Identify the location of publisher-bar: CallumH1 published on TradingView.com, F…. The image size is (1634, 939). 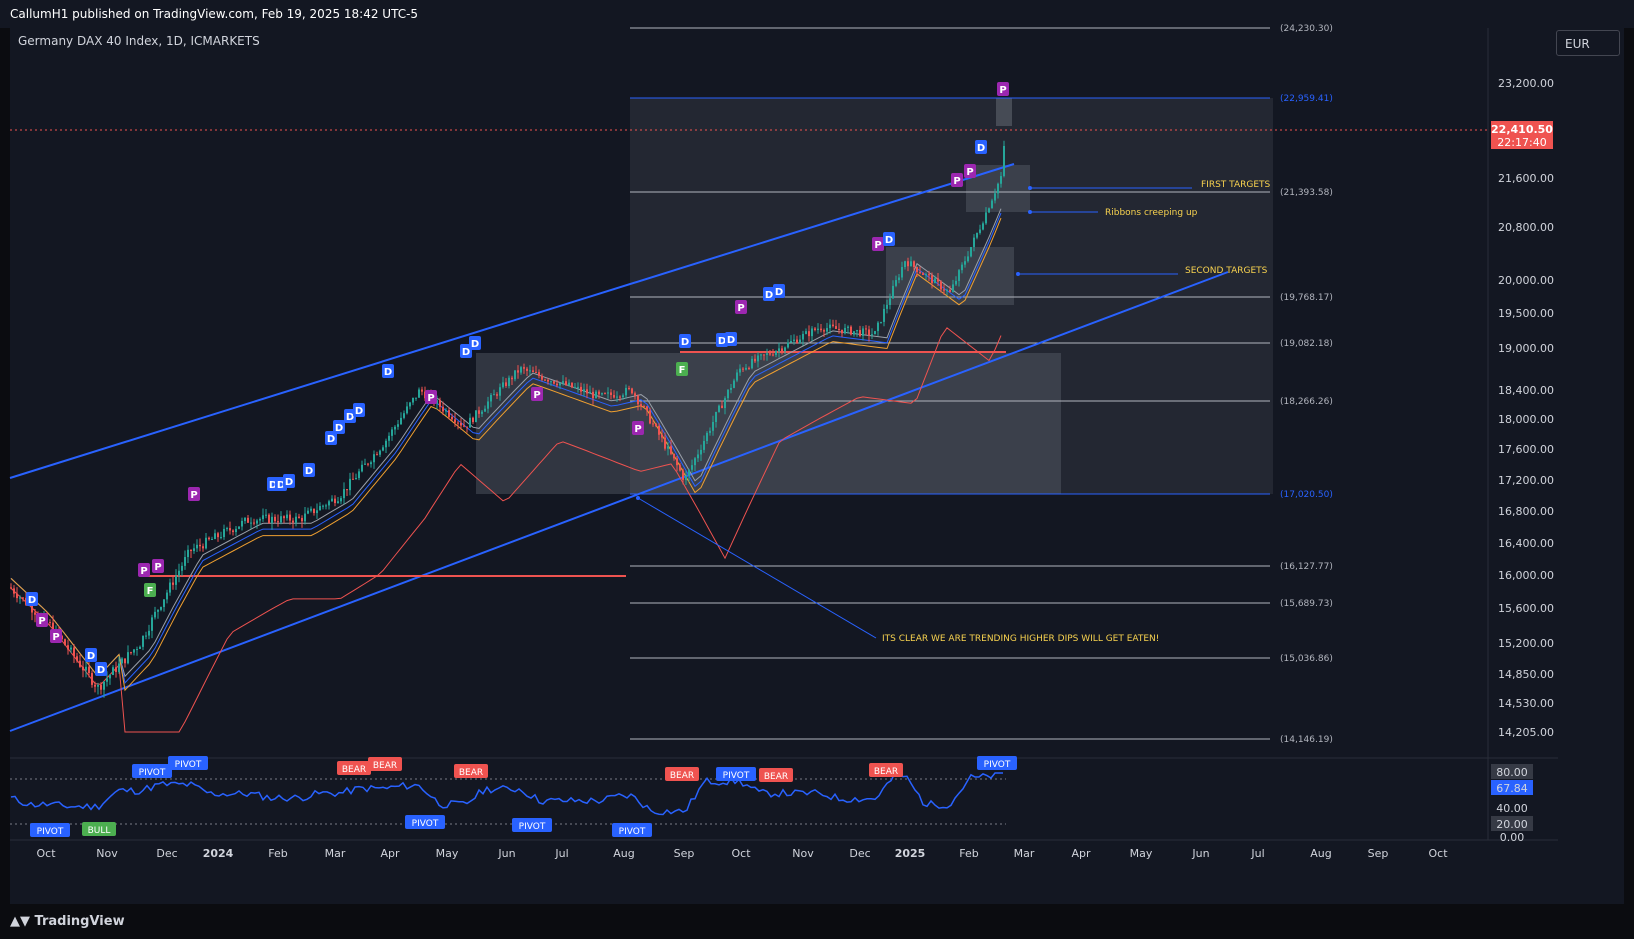
(817, 14).